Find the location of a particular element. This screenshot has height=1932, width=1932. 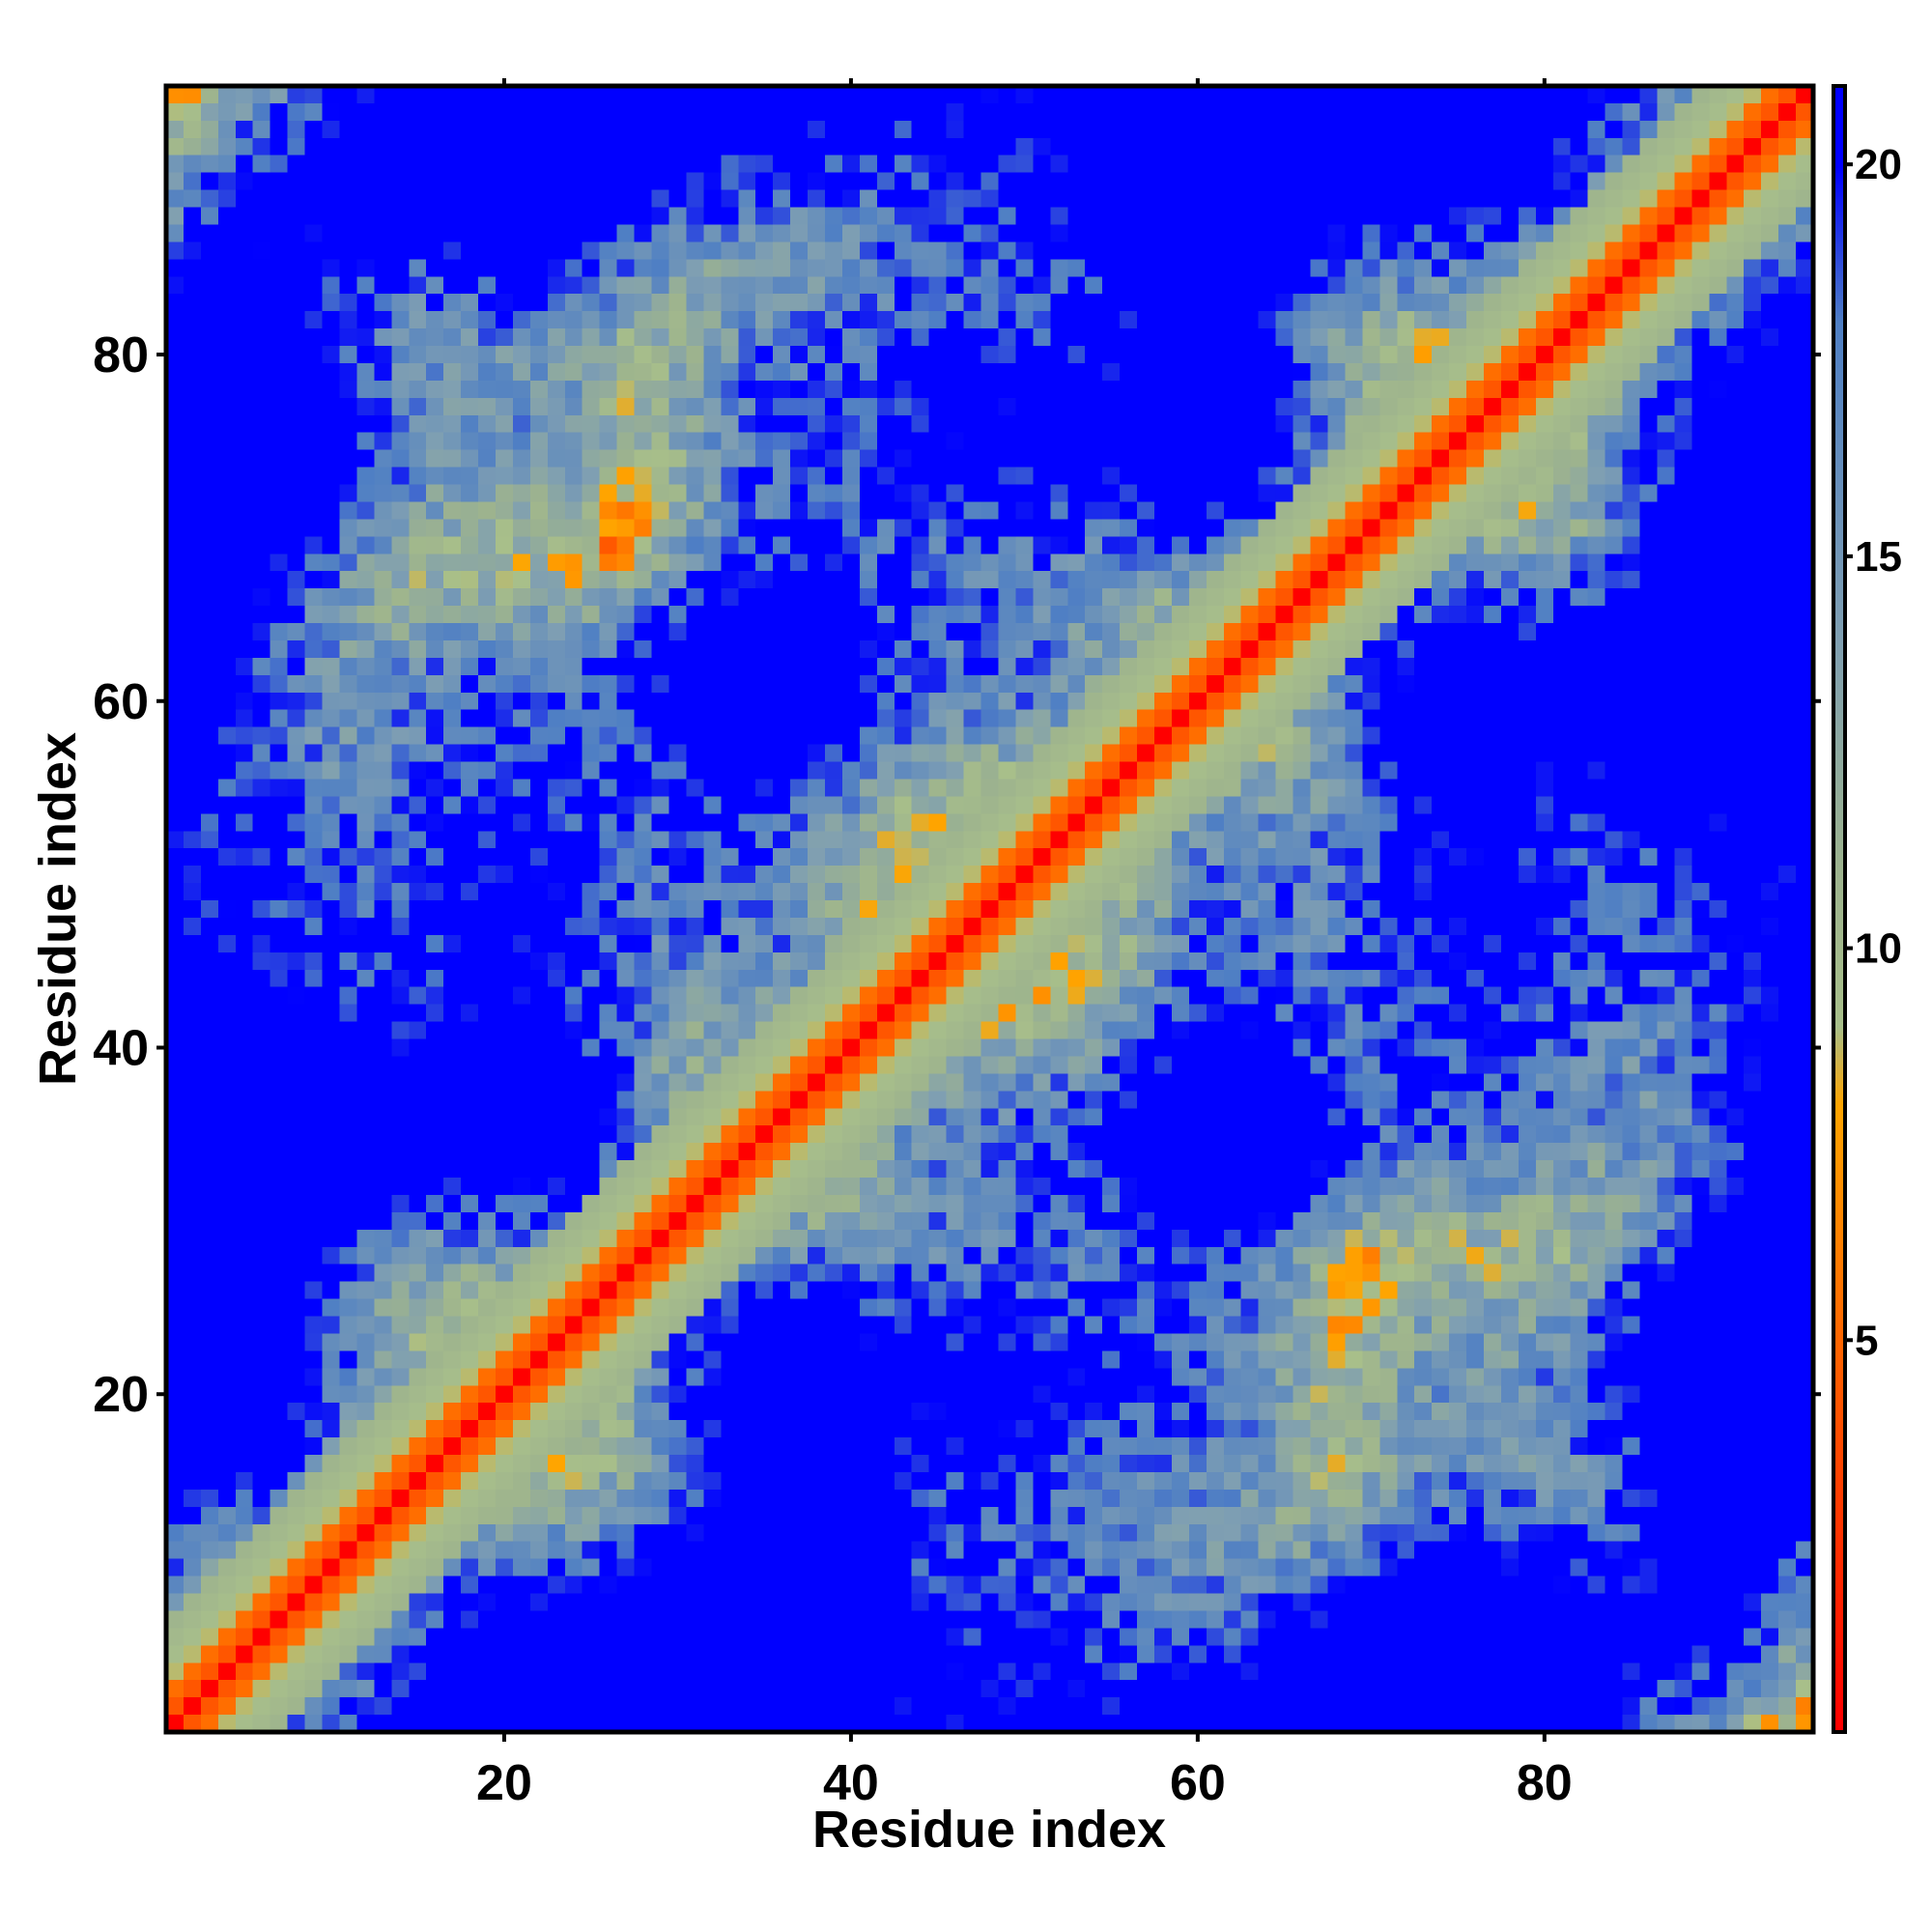

x-tick-label: 20 is located at coordinates (504, 1783).